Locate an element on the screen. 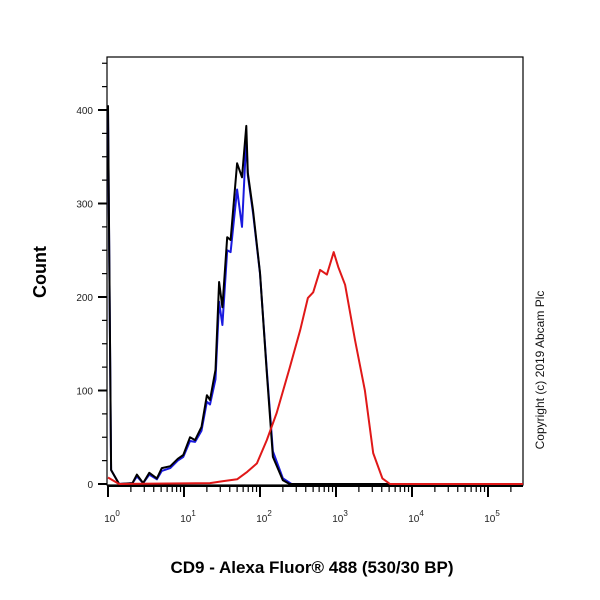 The image size is (600, 600). y-tick-label: 100 is located at coordinates (84, 392).